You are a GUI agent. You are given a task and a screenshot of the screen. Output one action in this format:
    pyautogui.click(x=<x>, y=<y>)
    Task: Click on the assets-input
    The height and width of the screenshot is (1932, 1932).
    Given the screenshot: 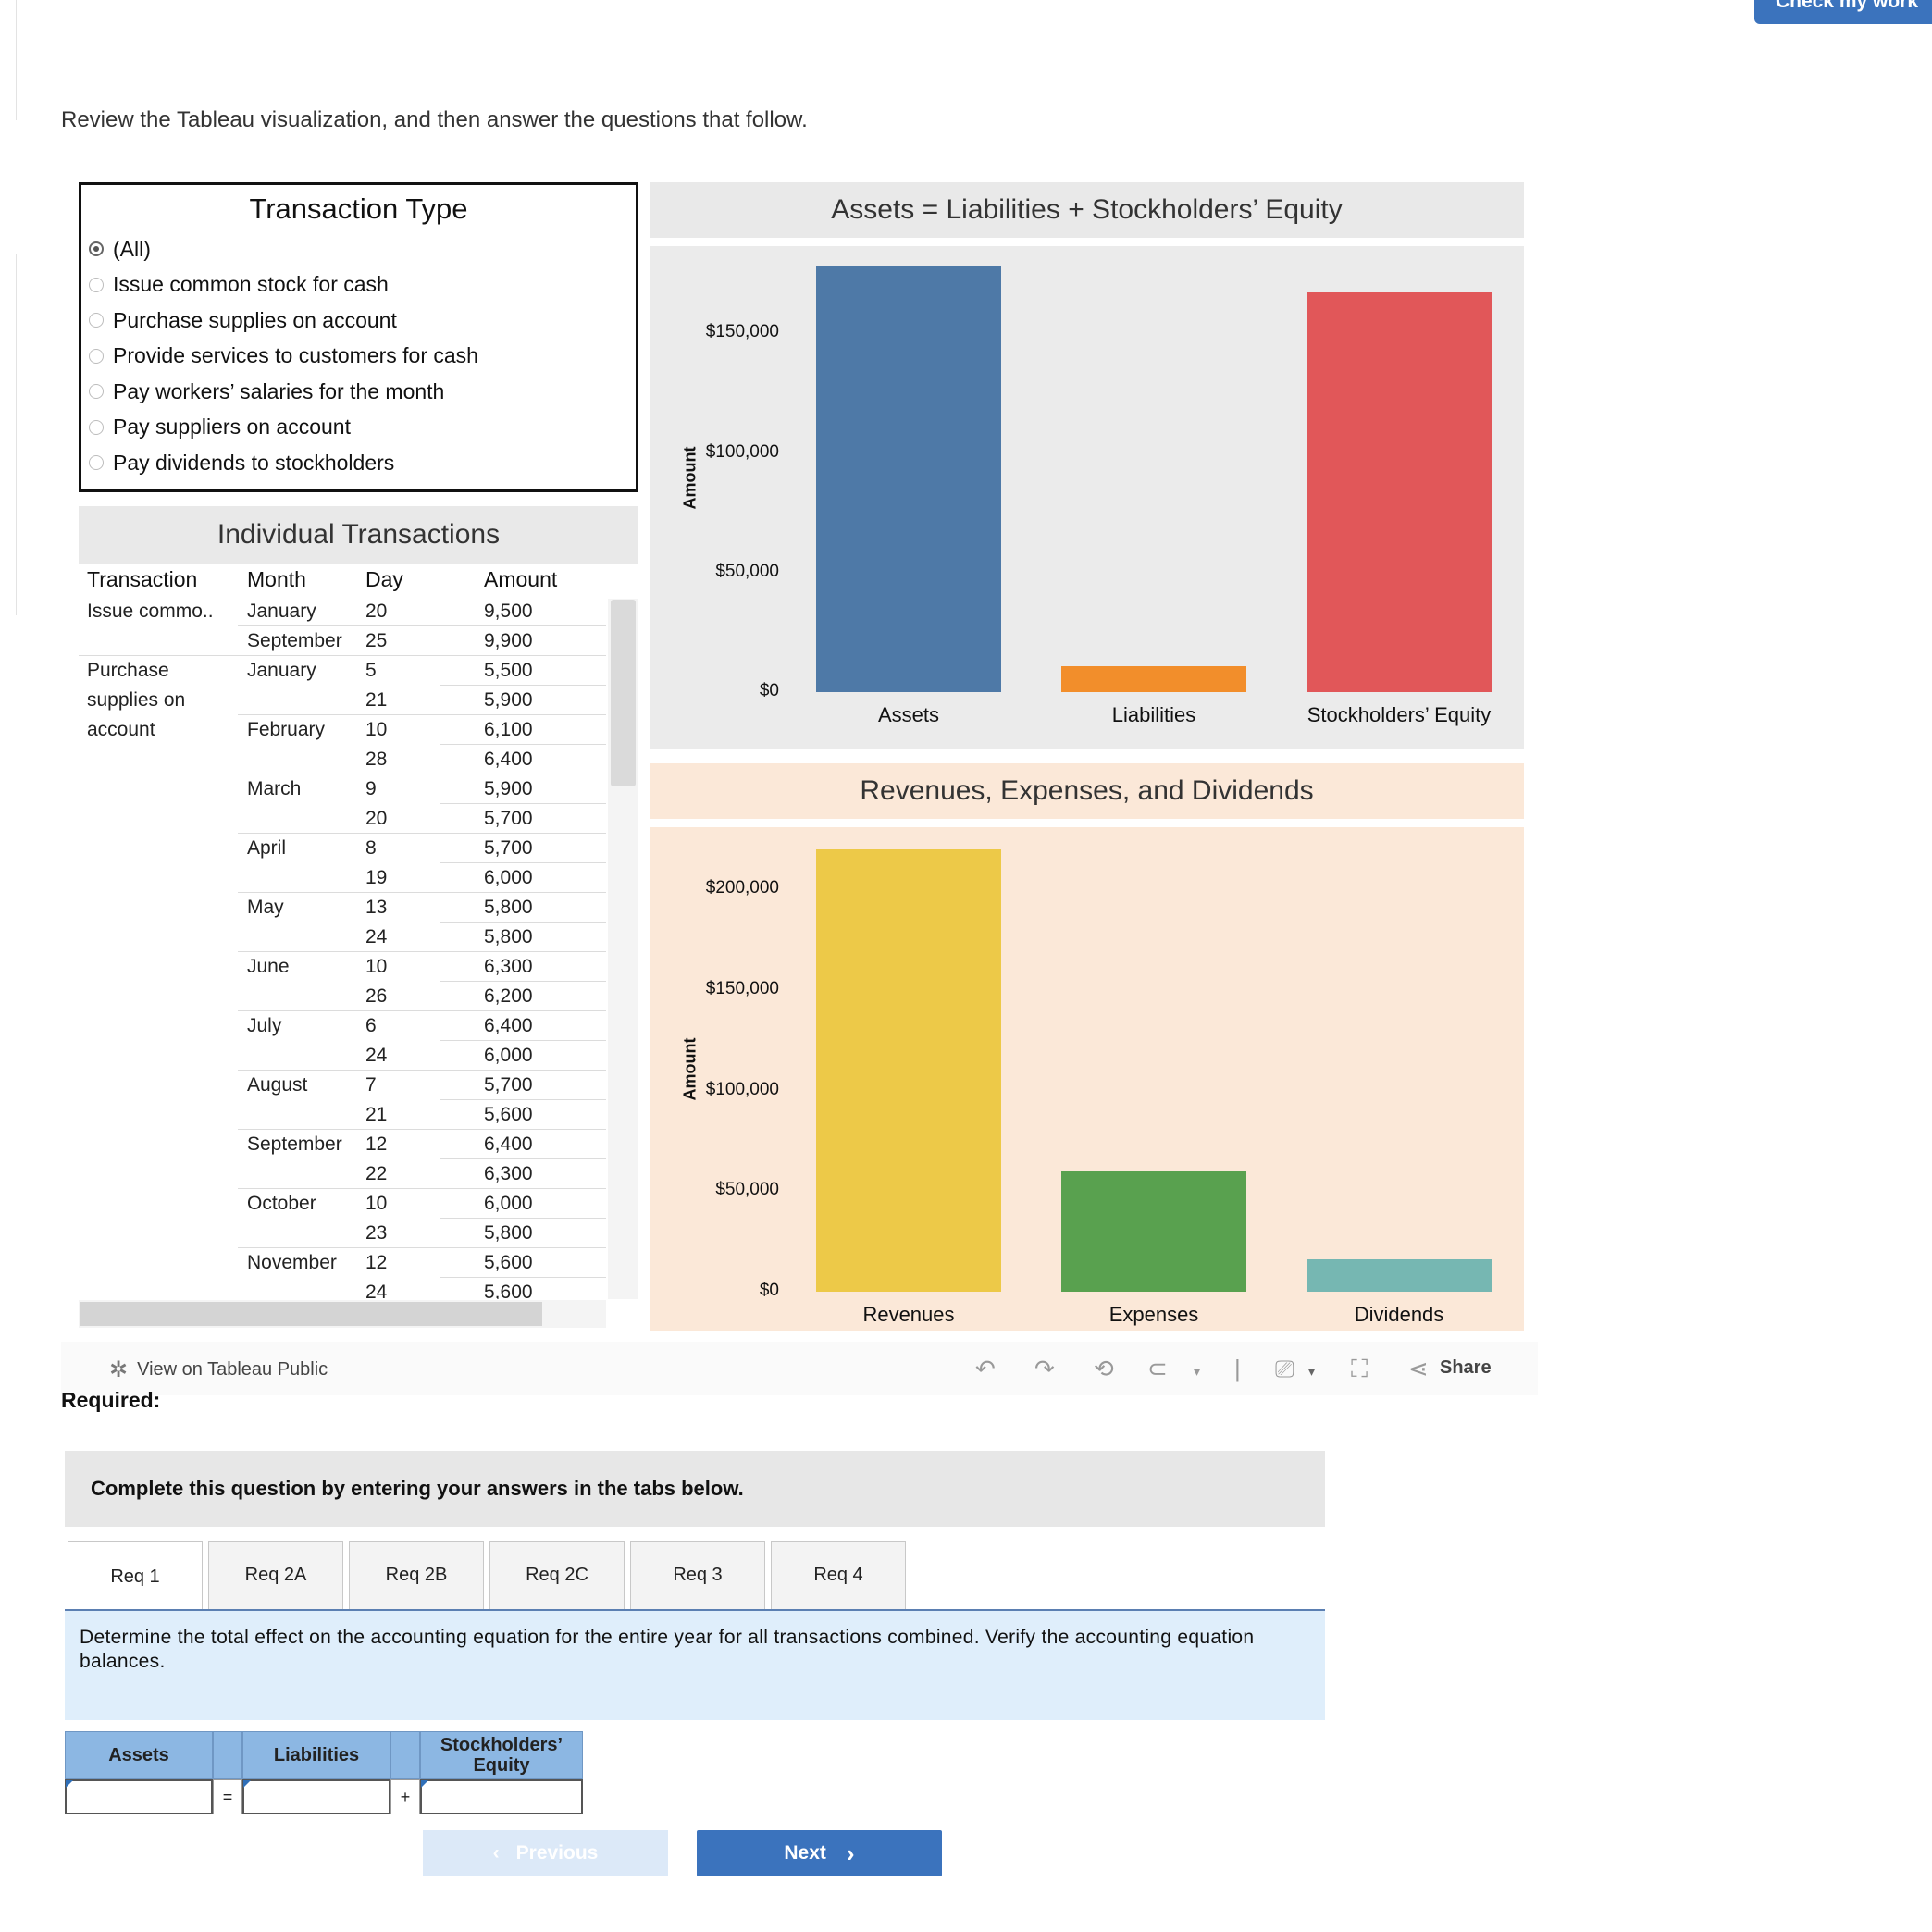 What is the action you would take?
    pyautogui.click(x=139, y=1797)
    